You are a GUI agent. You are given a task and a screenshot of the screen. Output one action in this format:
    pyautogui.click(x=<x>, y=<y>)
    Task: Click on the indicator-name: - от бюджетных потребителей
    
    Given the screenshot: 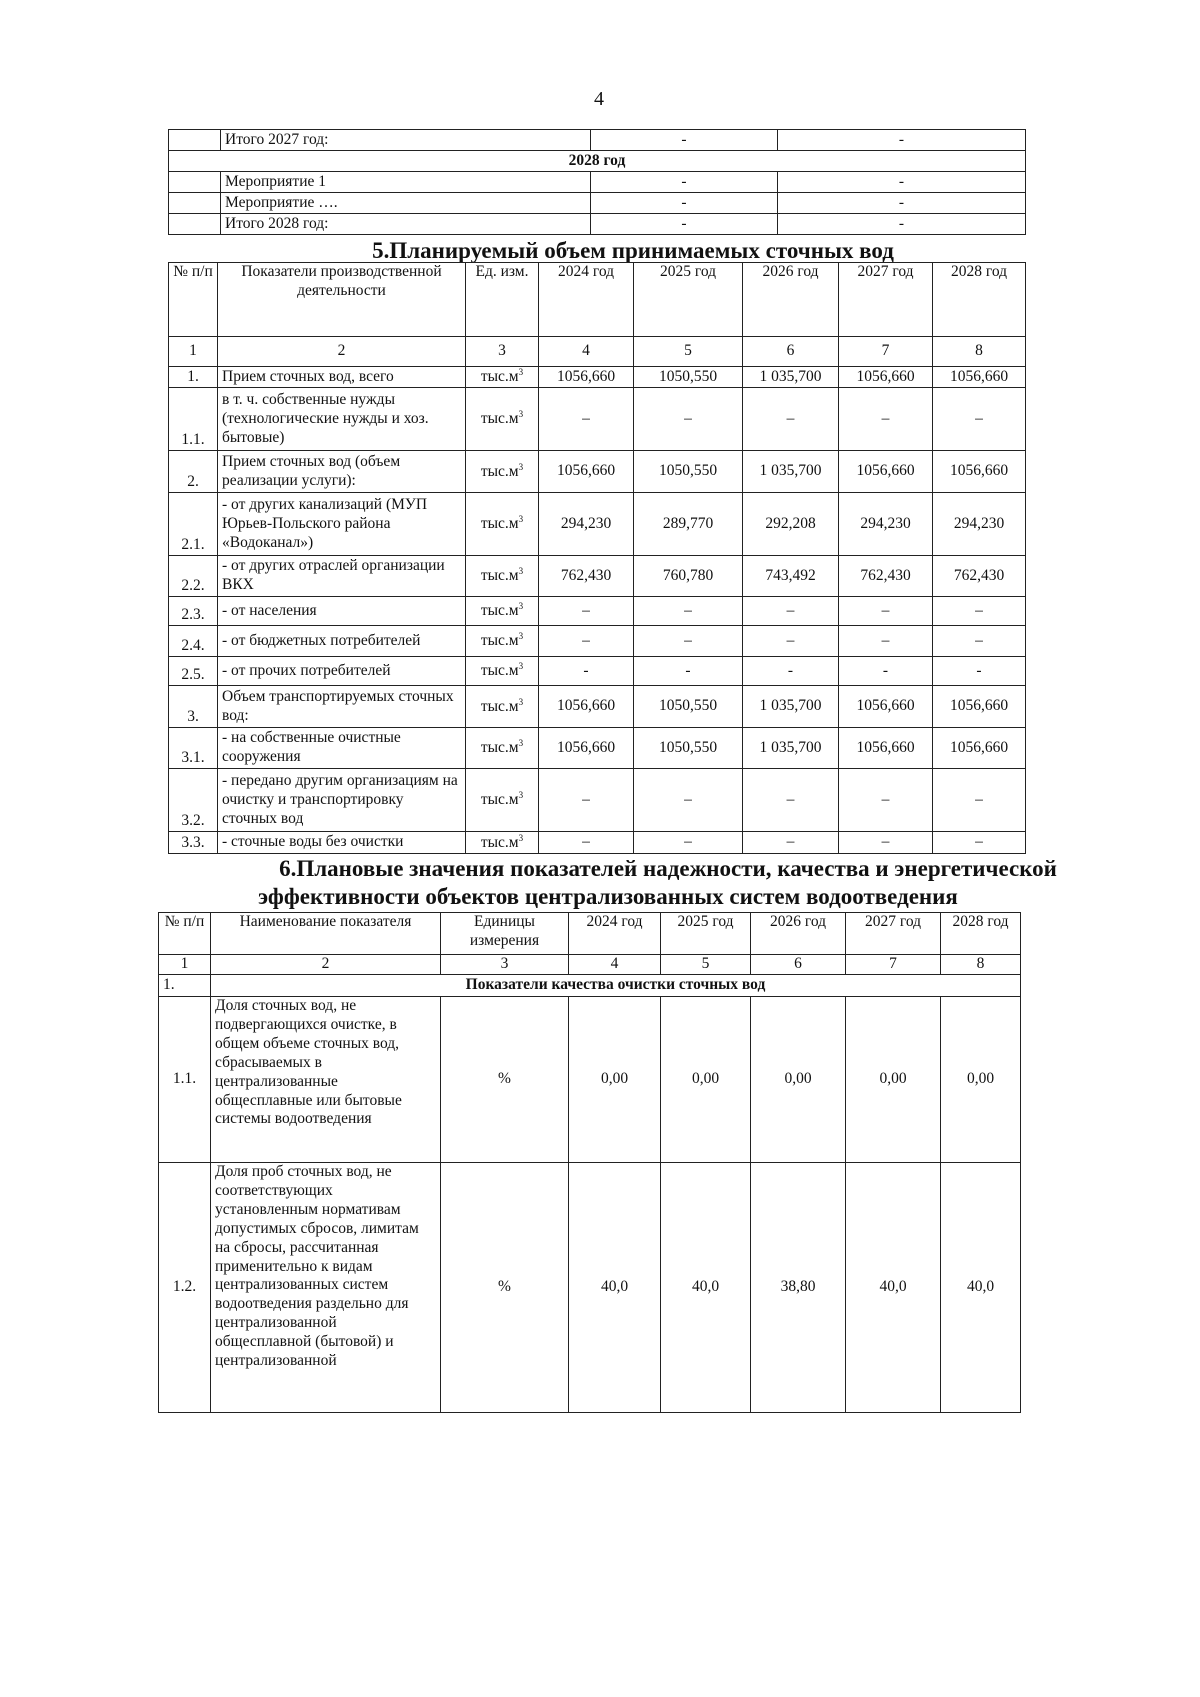 What is the action you would take?
    pyautogui.click(x=341, y=641)
    